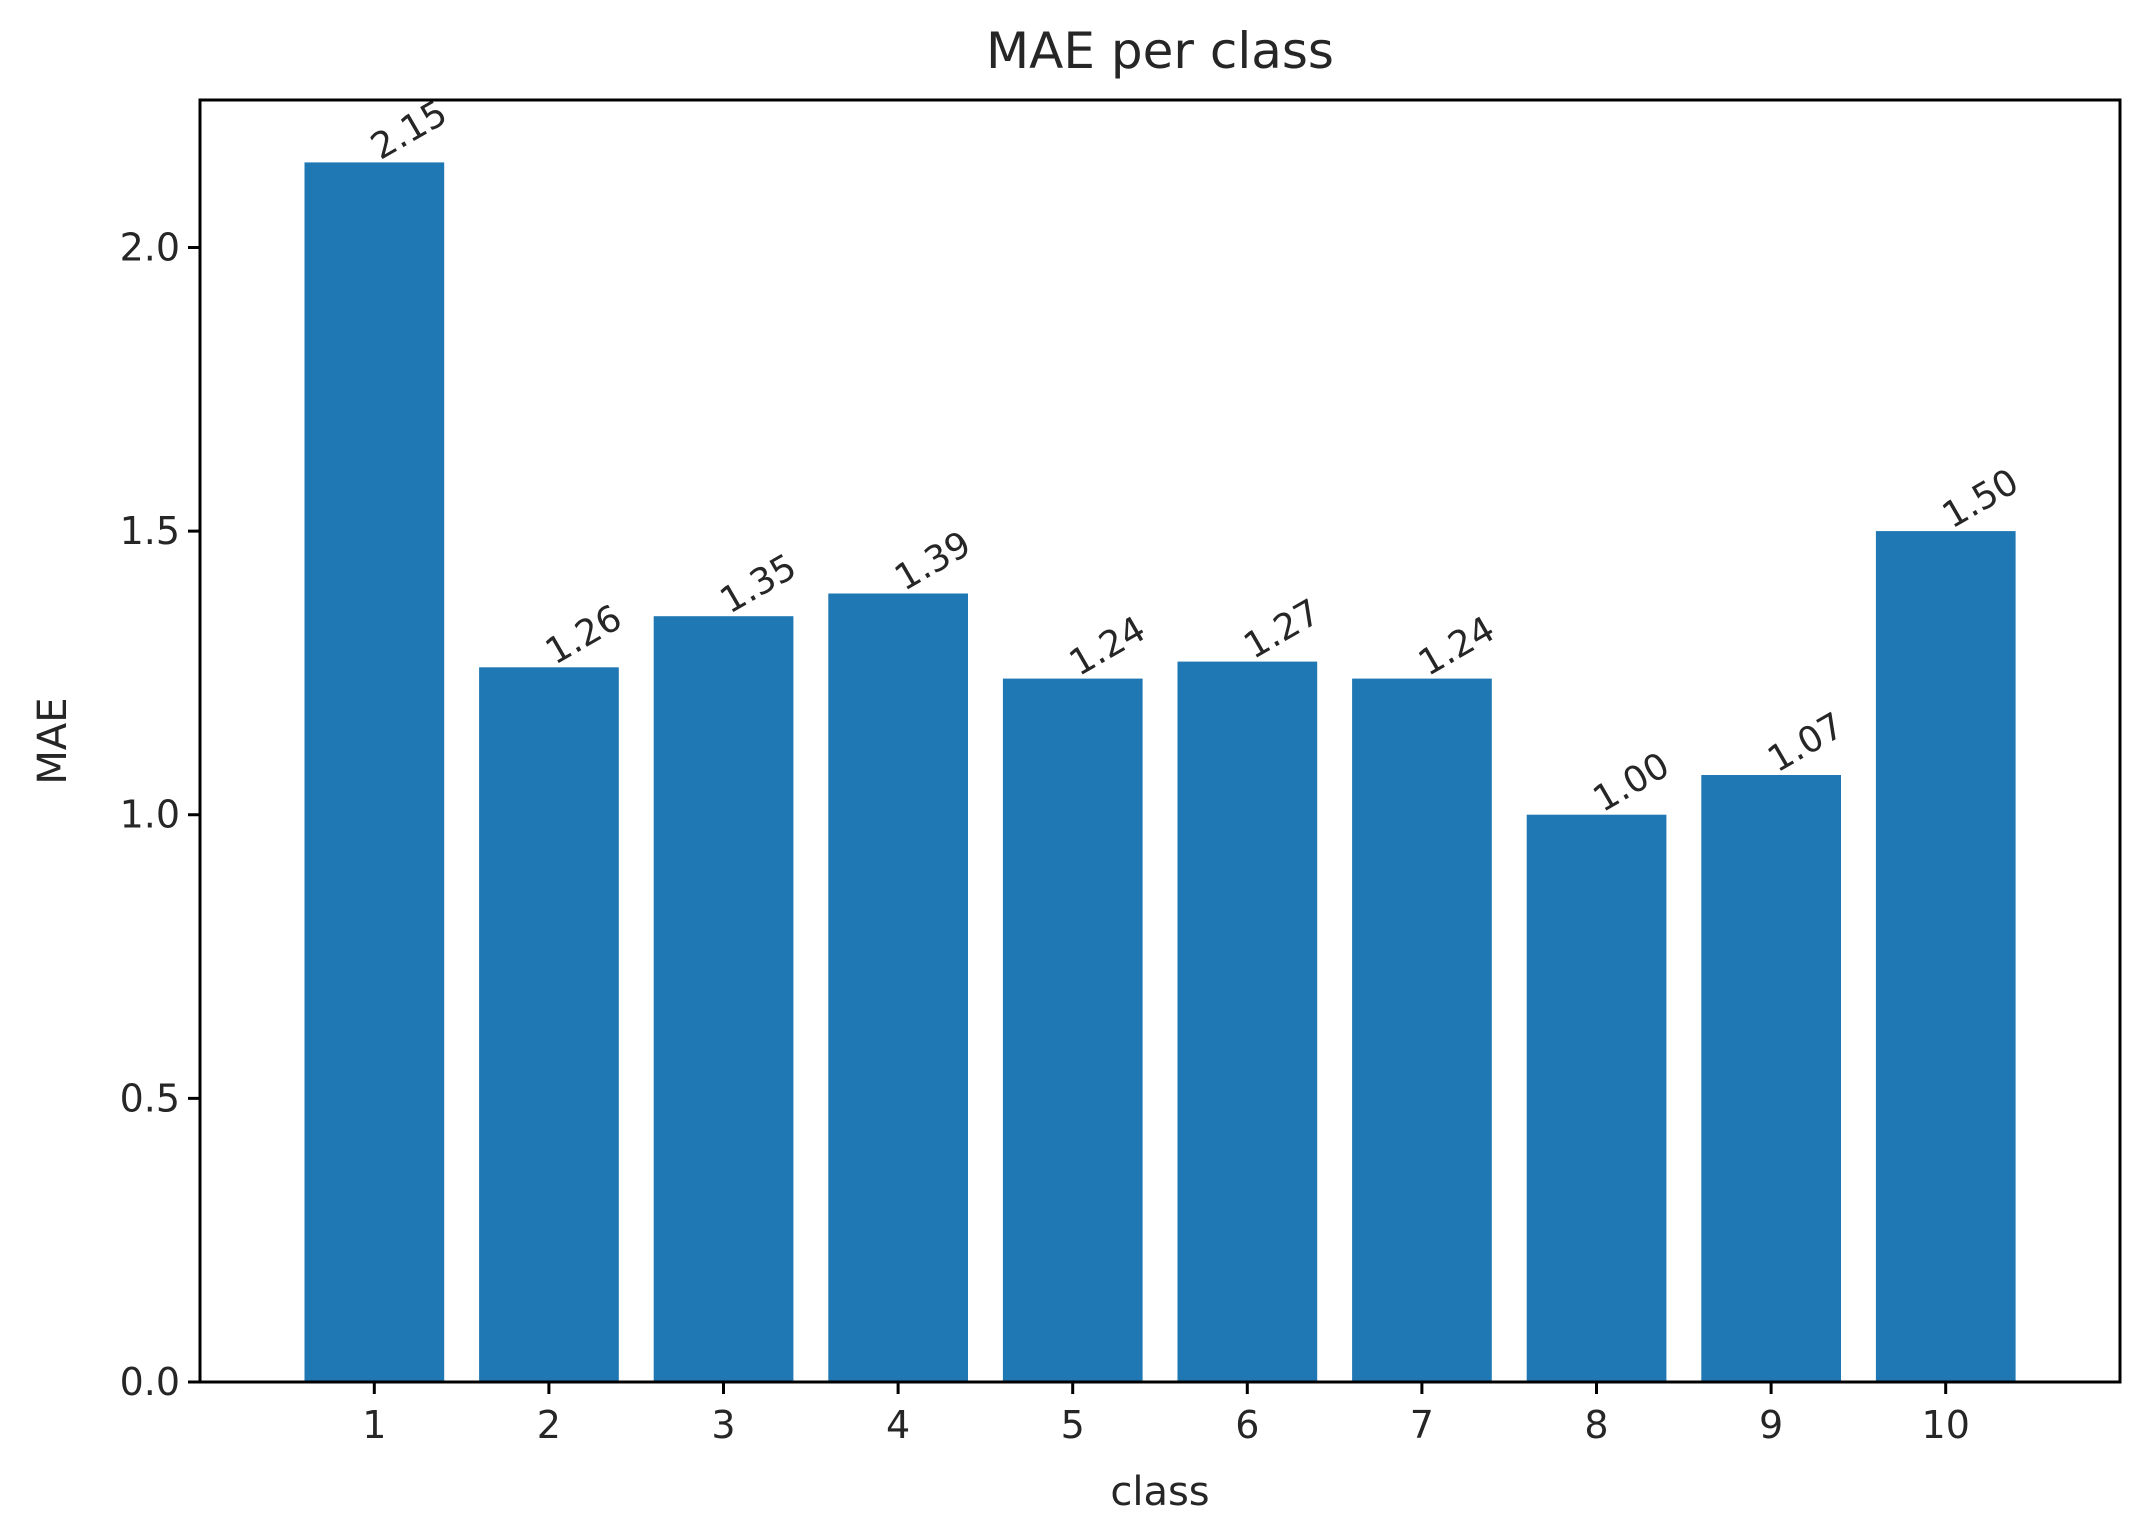 This screenshot has width=2152, height=1530. What do you see at coordinates (150, 815) in the screenshot?
I see `y-tick-label: 1.0` at bounding box center [150, 815].